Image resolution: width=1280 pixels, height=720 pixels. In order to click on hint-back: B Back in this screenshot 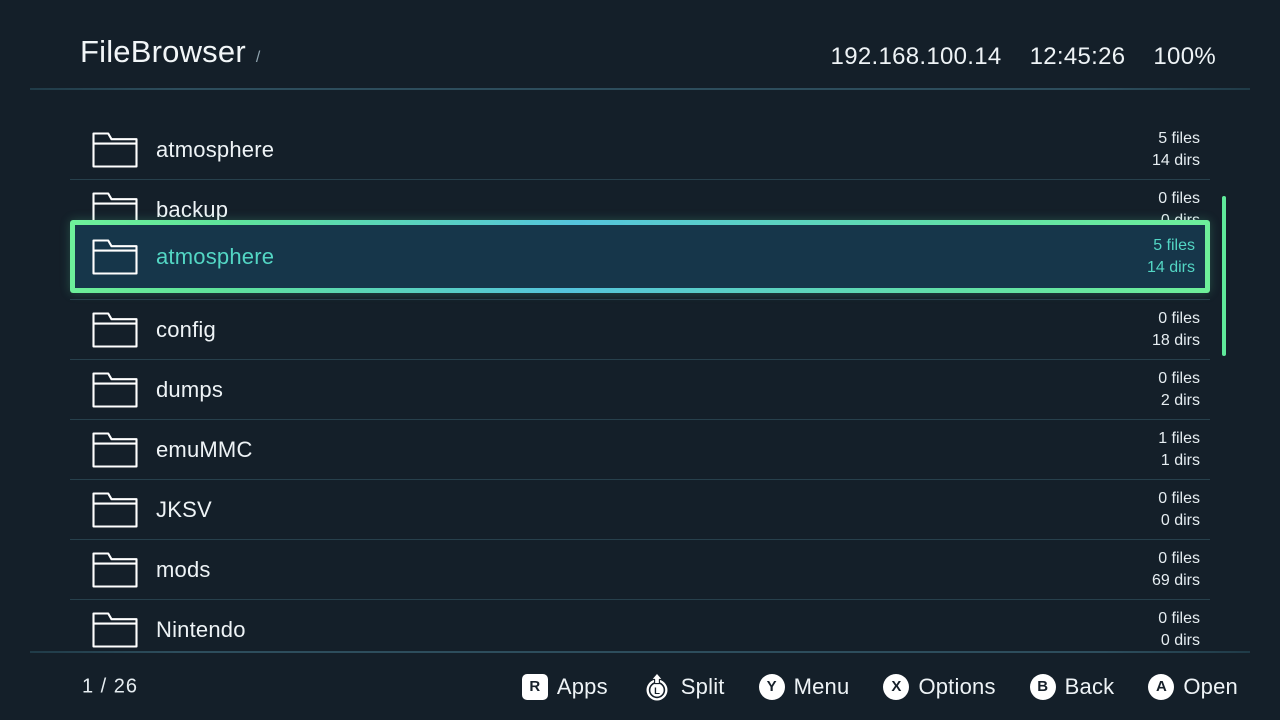, I will do `click(1072, 686)`.